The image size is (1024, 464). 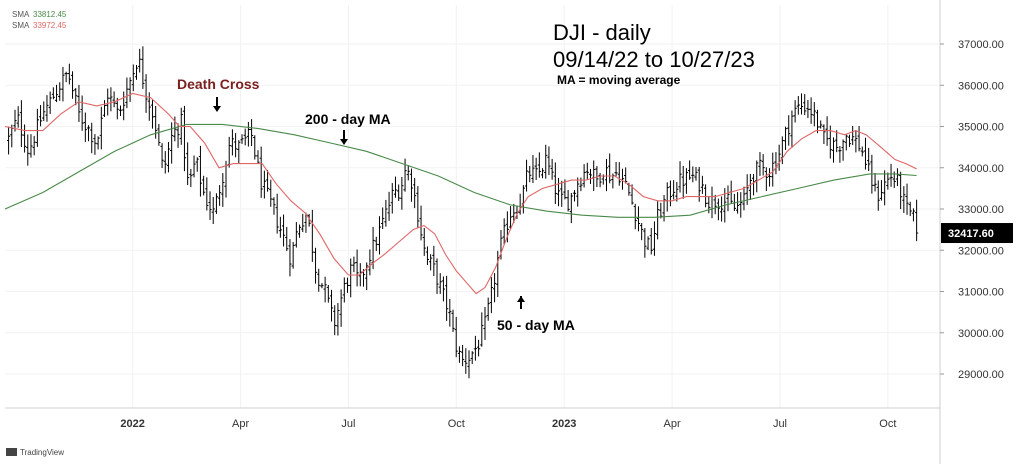 I want to click on y-tick-label: 34000.00, so click(x=981, y=169).